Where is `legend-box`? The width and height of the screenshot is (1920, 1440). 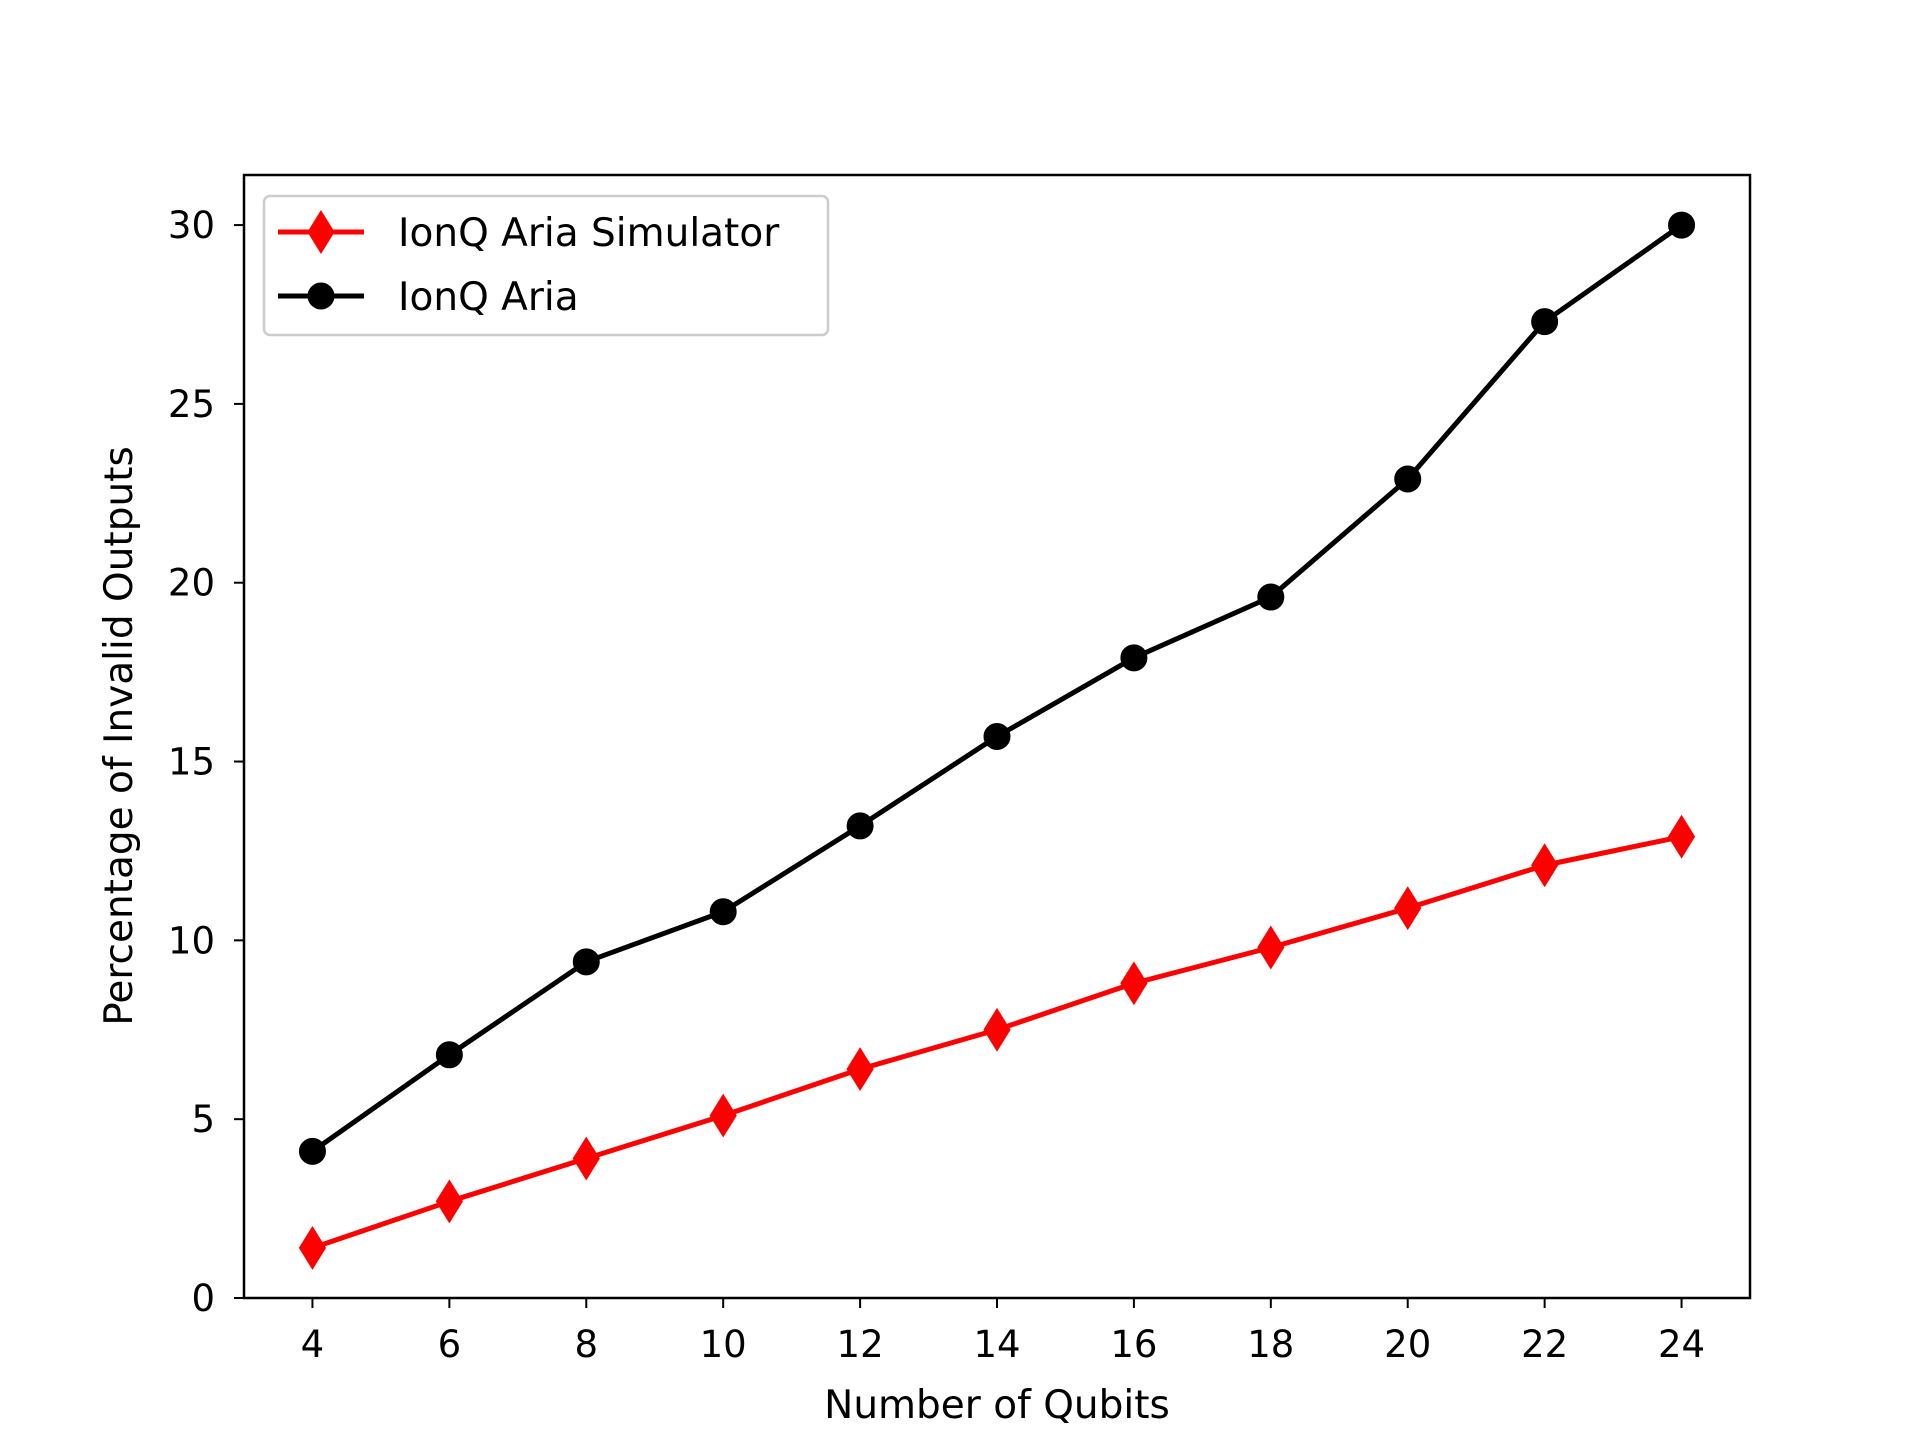 legend-box is located at coordinates (546, 265).